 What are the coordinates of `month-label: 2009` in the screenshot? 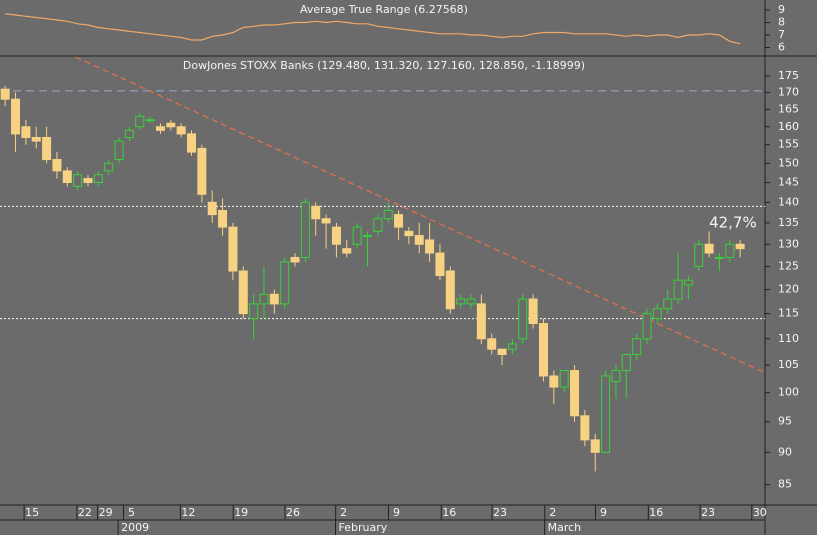 It's located at (135, 527).